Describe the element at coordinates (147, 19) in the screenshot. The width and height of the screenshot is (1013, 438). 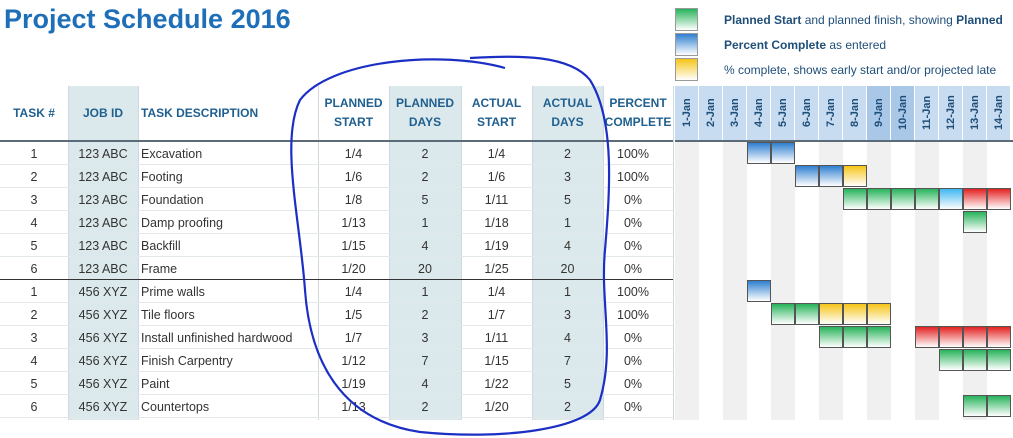
I see `sheet-title: Project Schedule 2016` at that location.